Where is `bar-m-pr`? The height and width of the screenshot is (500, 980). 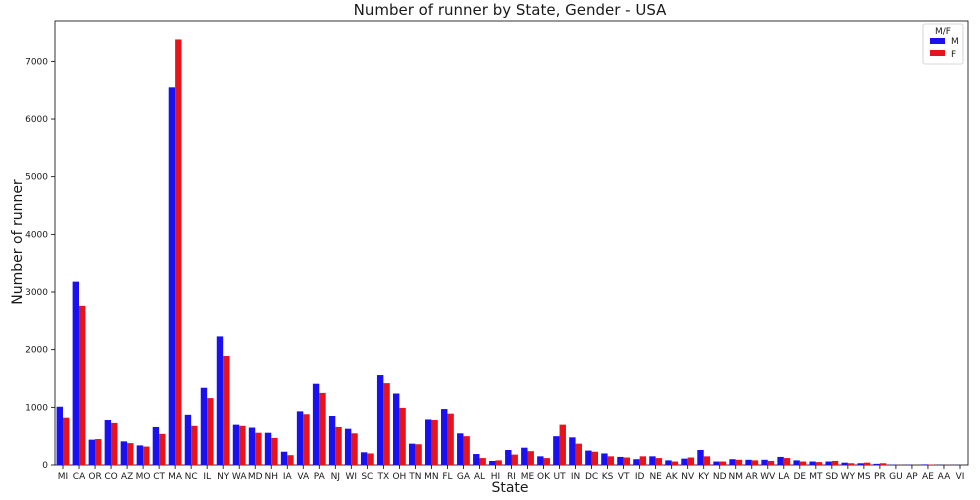 bar-m-pr is located at coordinates (876, 464).